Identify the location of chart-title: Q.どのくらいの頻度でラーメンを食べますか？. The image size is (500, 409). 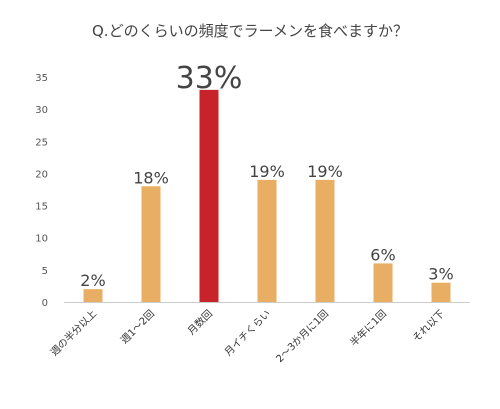
(250, 31).